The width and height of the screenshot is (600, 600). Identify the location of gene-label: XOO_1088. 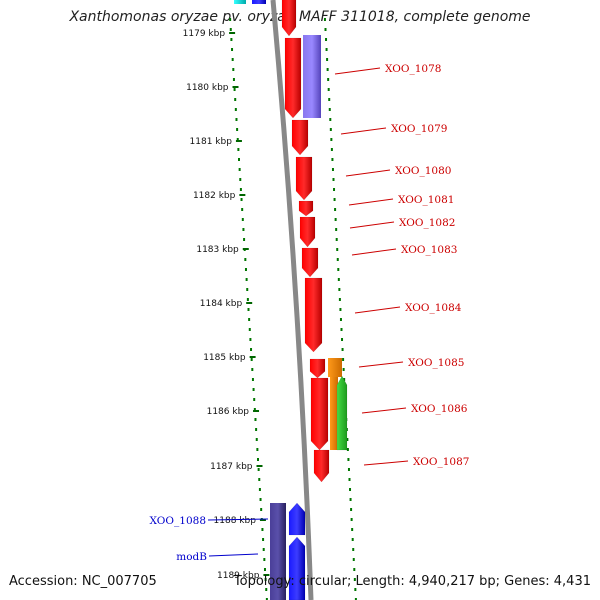
(178, 521).